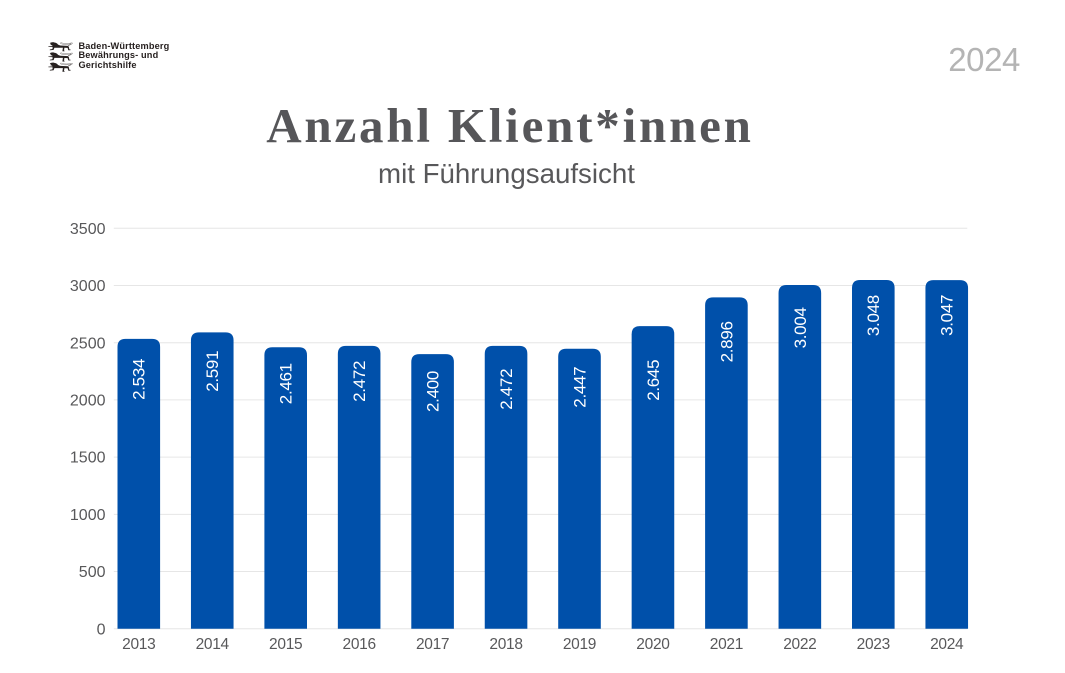  Describe the element at coordinates (433, 391) in the screenshot. I see `svg-text: 2.400` at that location.